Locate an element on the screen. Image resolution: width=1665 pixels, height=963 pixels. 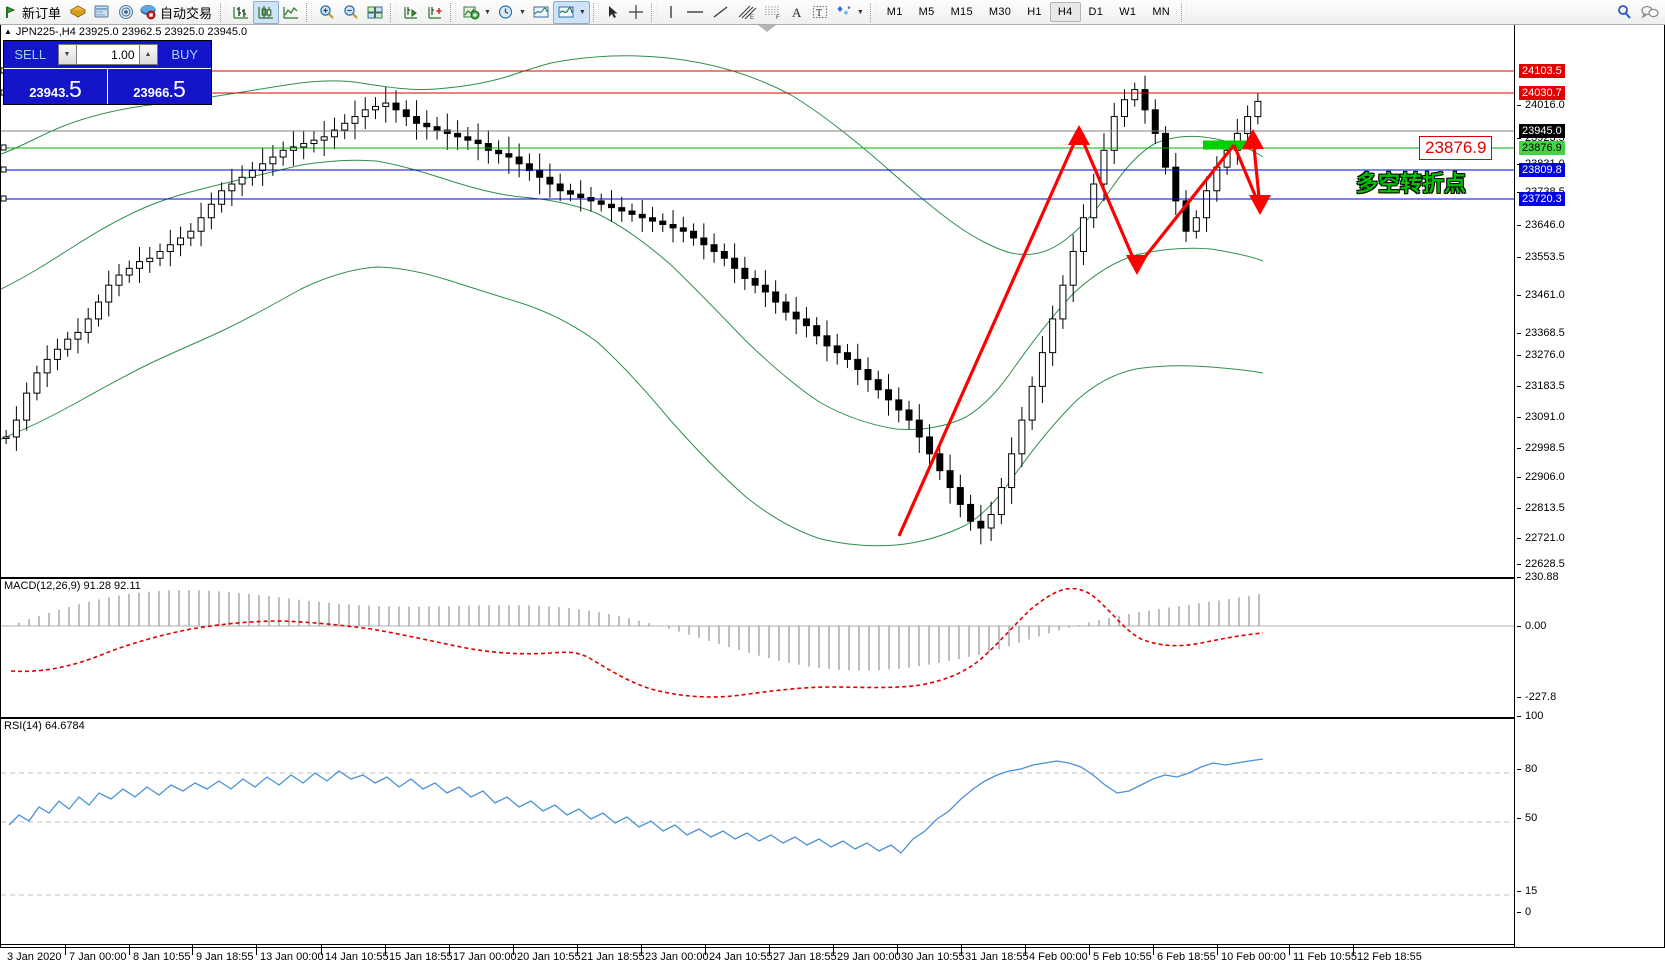
zoom-out-button is located at coordinates (351, 12).